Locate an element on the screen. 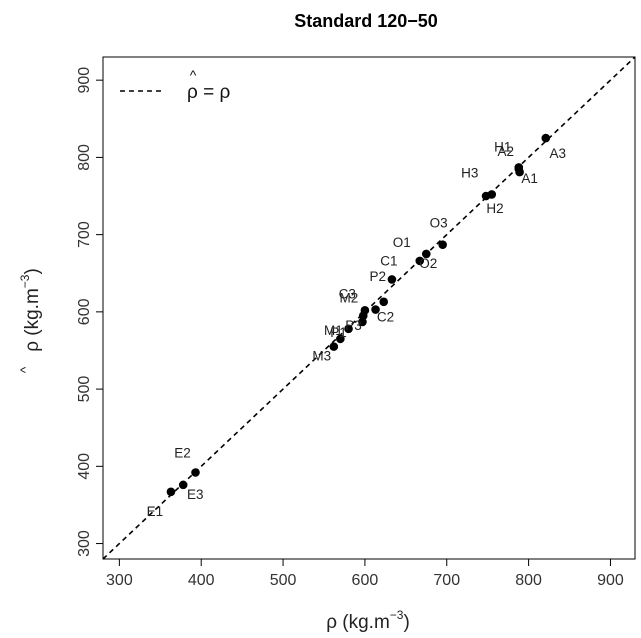 Image resolution: width=641 pixels, height=638 pixels. y-tick-label: 400 is located at coordinates (84, 466).